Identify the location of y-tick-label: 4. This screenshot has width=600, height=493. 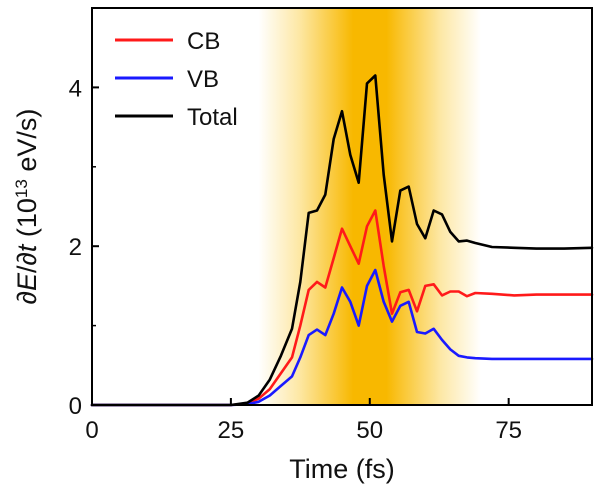
(75, 88).